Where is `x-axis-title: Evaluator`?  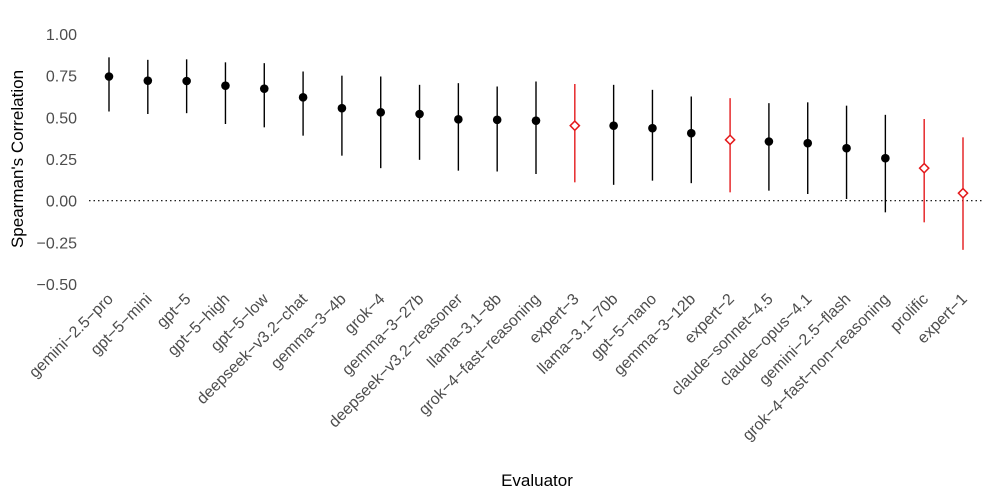 x-axis-title: Evaluator is located at coordinates (537, 480).